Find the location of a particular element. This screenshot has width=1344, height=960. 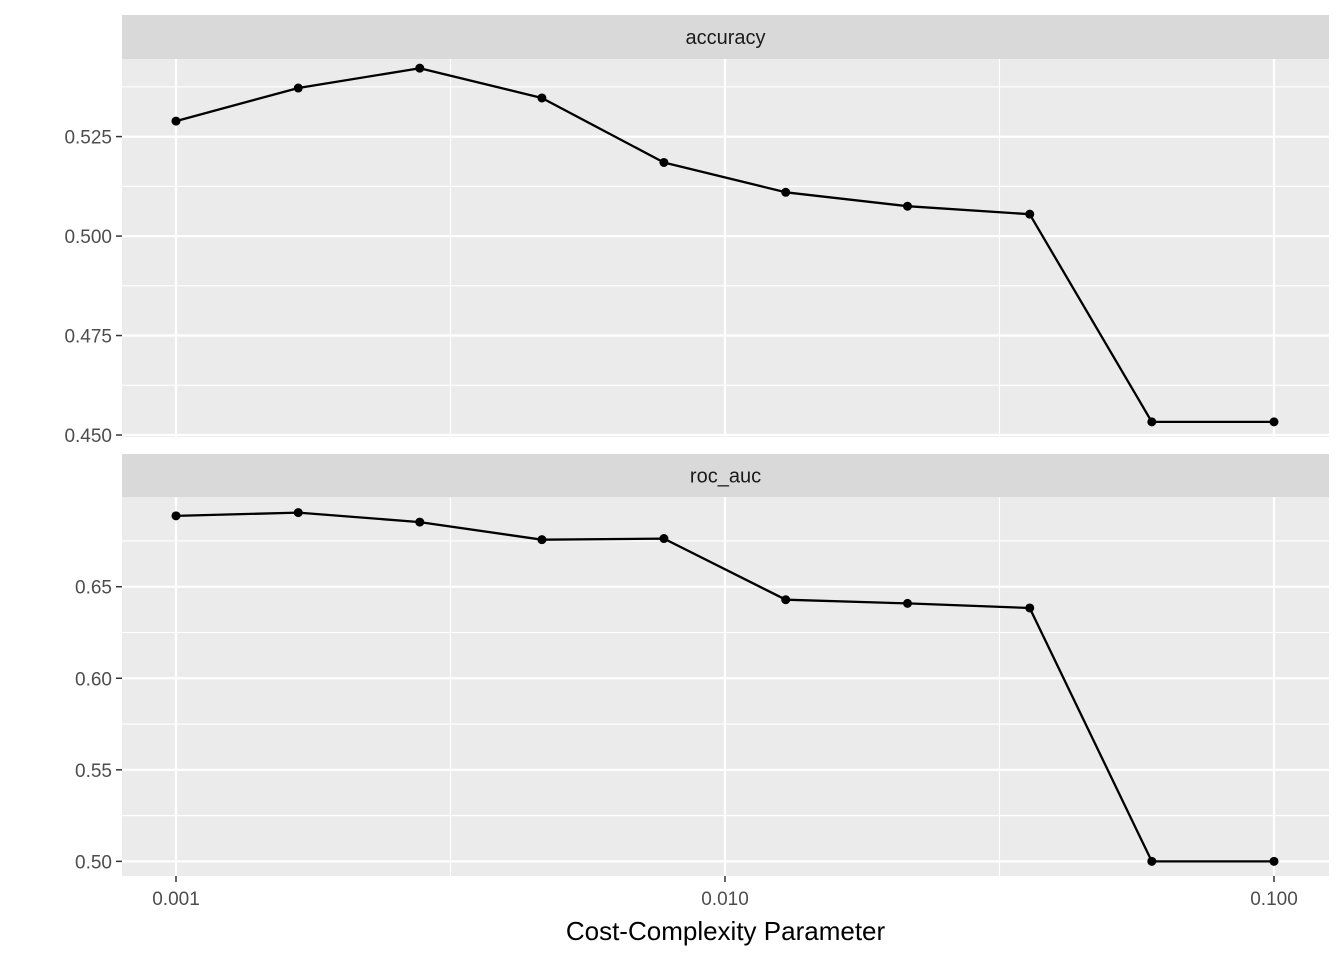

y-tick-label-accuracy: 0.450 is located at coordinates (88, 436).